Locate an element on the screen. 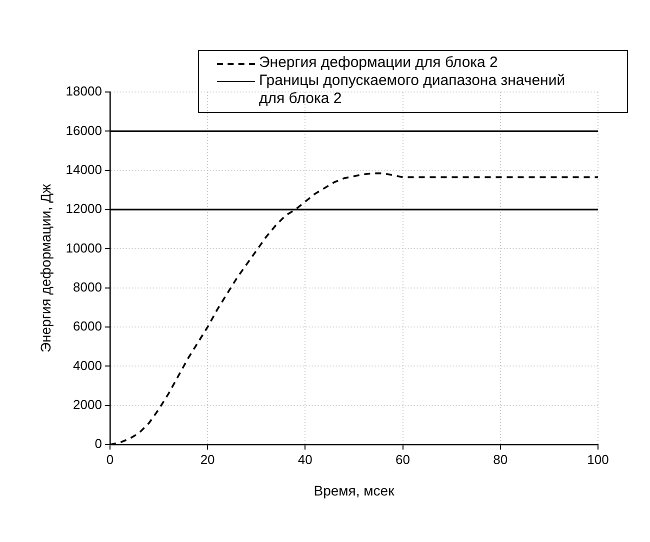 Image resolution: width=650 pixels, height=542 pixels. y-tick-label: 2000 is located at coordinates (87, 404).